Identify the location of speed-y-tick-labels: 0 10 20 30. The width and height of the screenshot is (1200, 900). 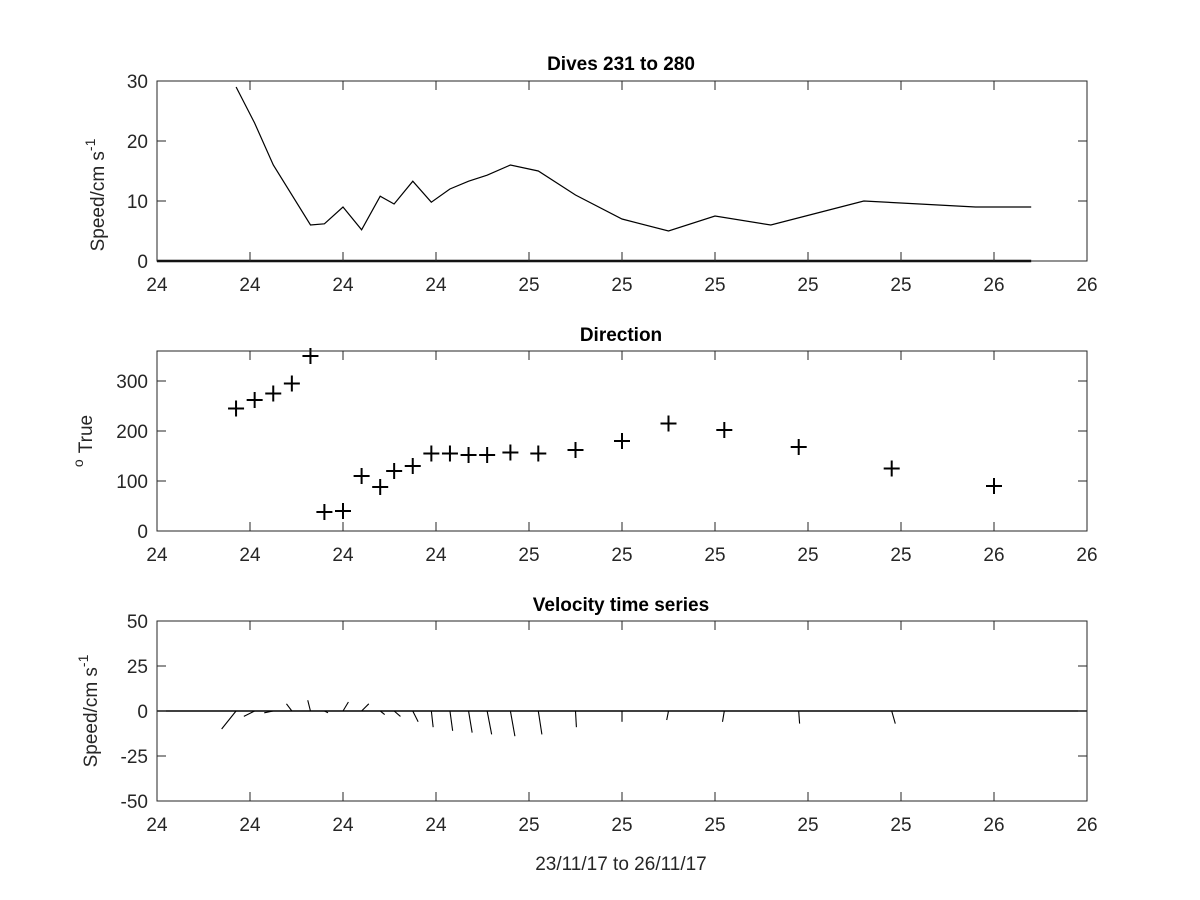
(137, 172).